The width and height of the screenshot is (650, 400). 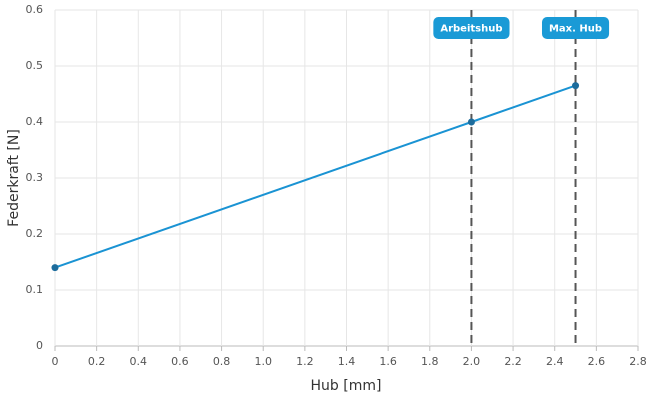 I want to click on y-tick-label: 0.3, so click(x=35, y=177).